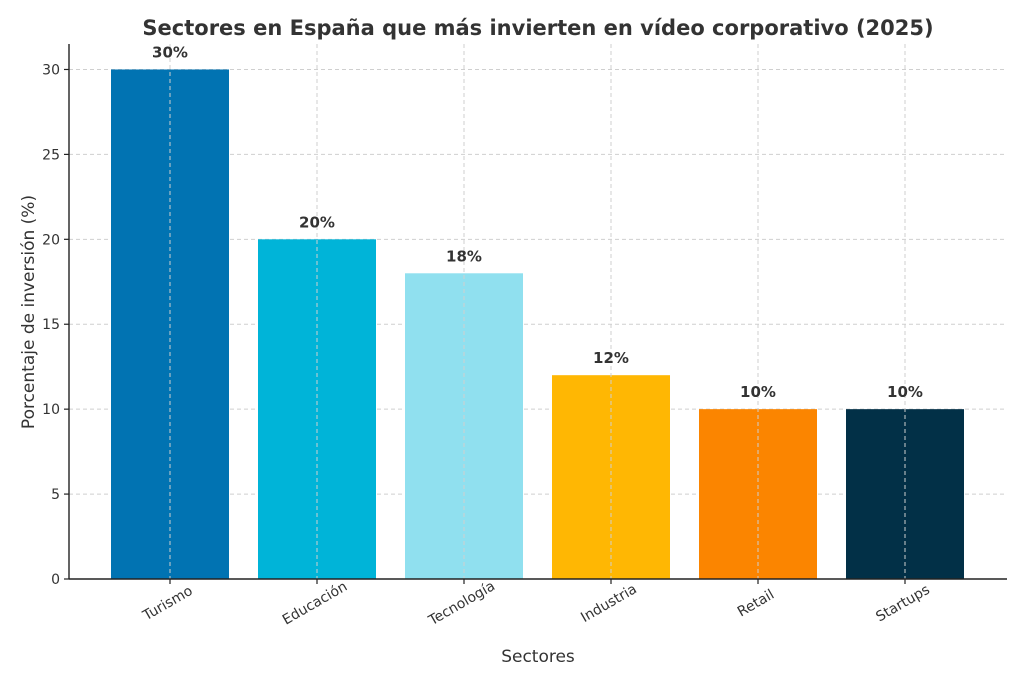 Image resolution: width=1024 pixels, height=683 pixels. Describe the element at coordinates (51, 155) in the screenshot. I see `y-tick-label: 25` at that location.